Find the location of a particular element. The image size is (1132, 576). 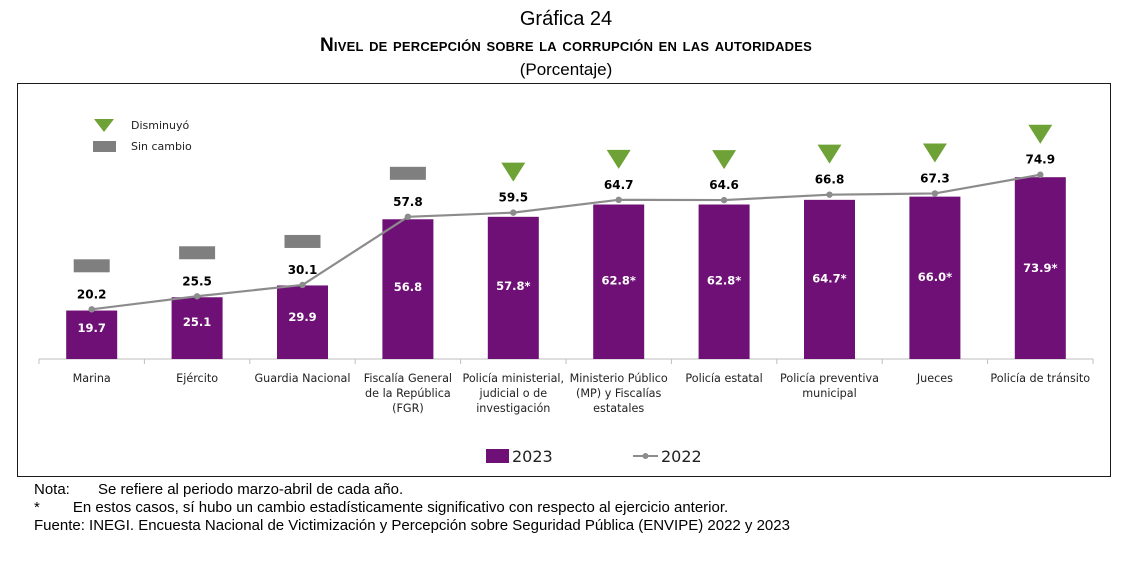

category-label: Marina is located at coordinates (92, 378).